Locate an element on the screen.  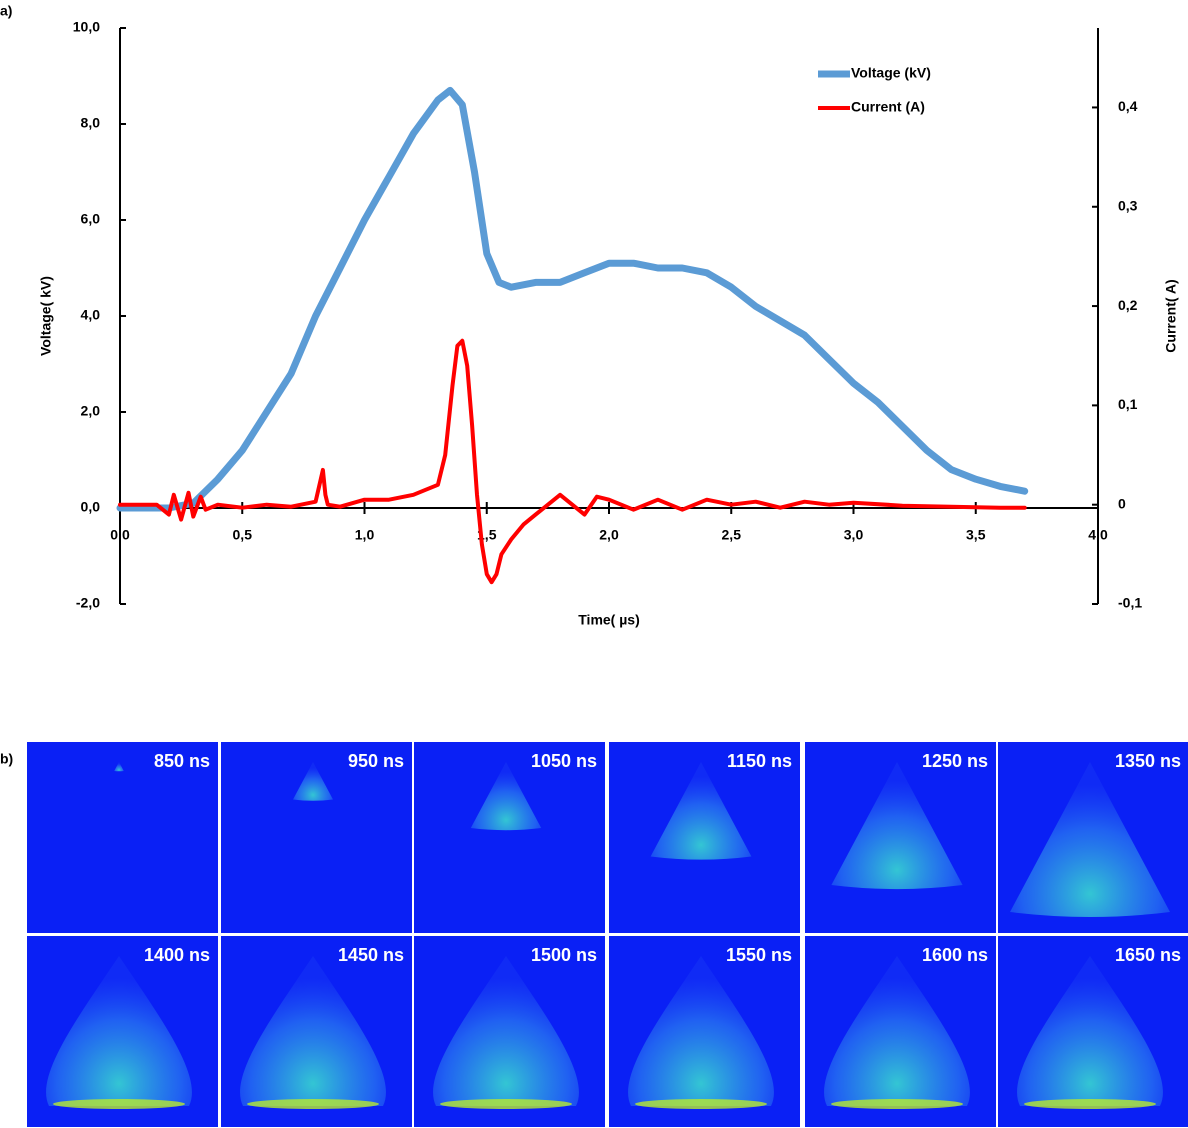
image-frame: 1550 ns is located at coordinates (704, 1031).